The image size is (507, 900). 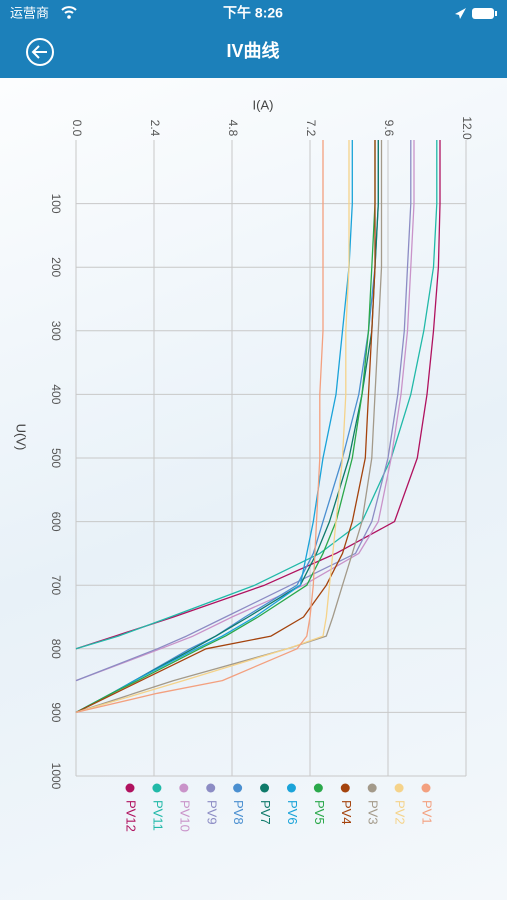 What do you see at coordinates (21, 437) in the screenshot?
I see `x-axis-title: U(V)` at bounding box center [21, 437].